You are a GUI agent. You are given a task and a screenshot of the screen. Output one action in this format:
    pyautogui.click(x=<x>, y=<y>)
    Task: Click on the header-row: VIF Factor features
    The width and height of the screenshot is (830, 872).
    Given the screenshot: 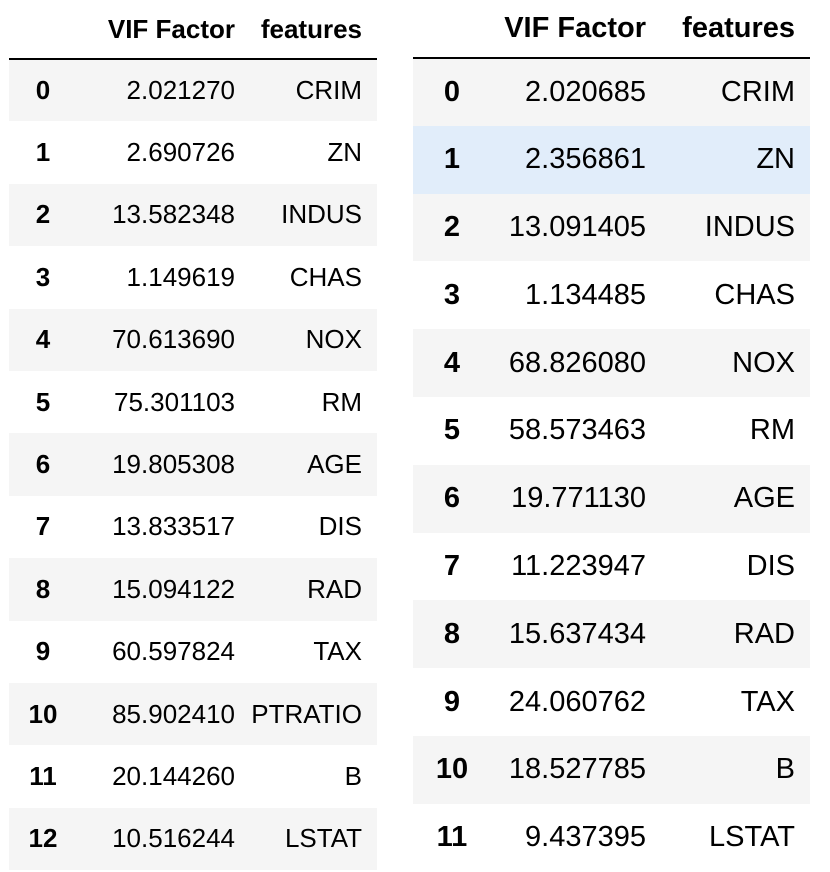 What is the action you would take?
    pyautogui.click(x=611, y=29)
    